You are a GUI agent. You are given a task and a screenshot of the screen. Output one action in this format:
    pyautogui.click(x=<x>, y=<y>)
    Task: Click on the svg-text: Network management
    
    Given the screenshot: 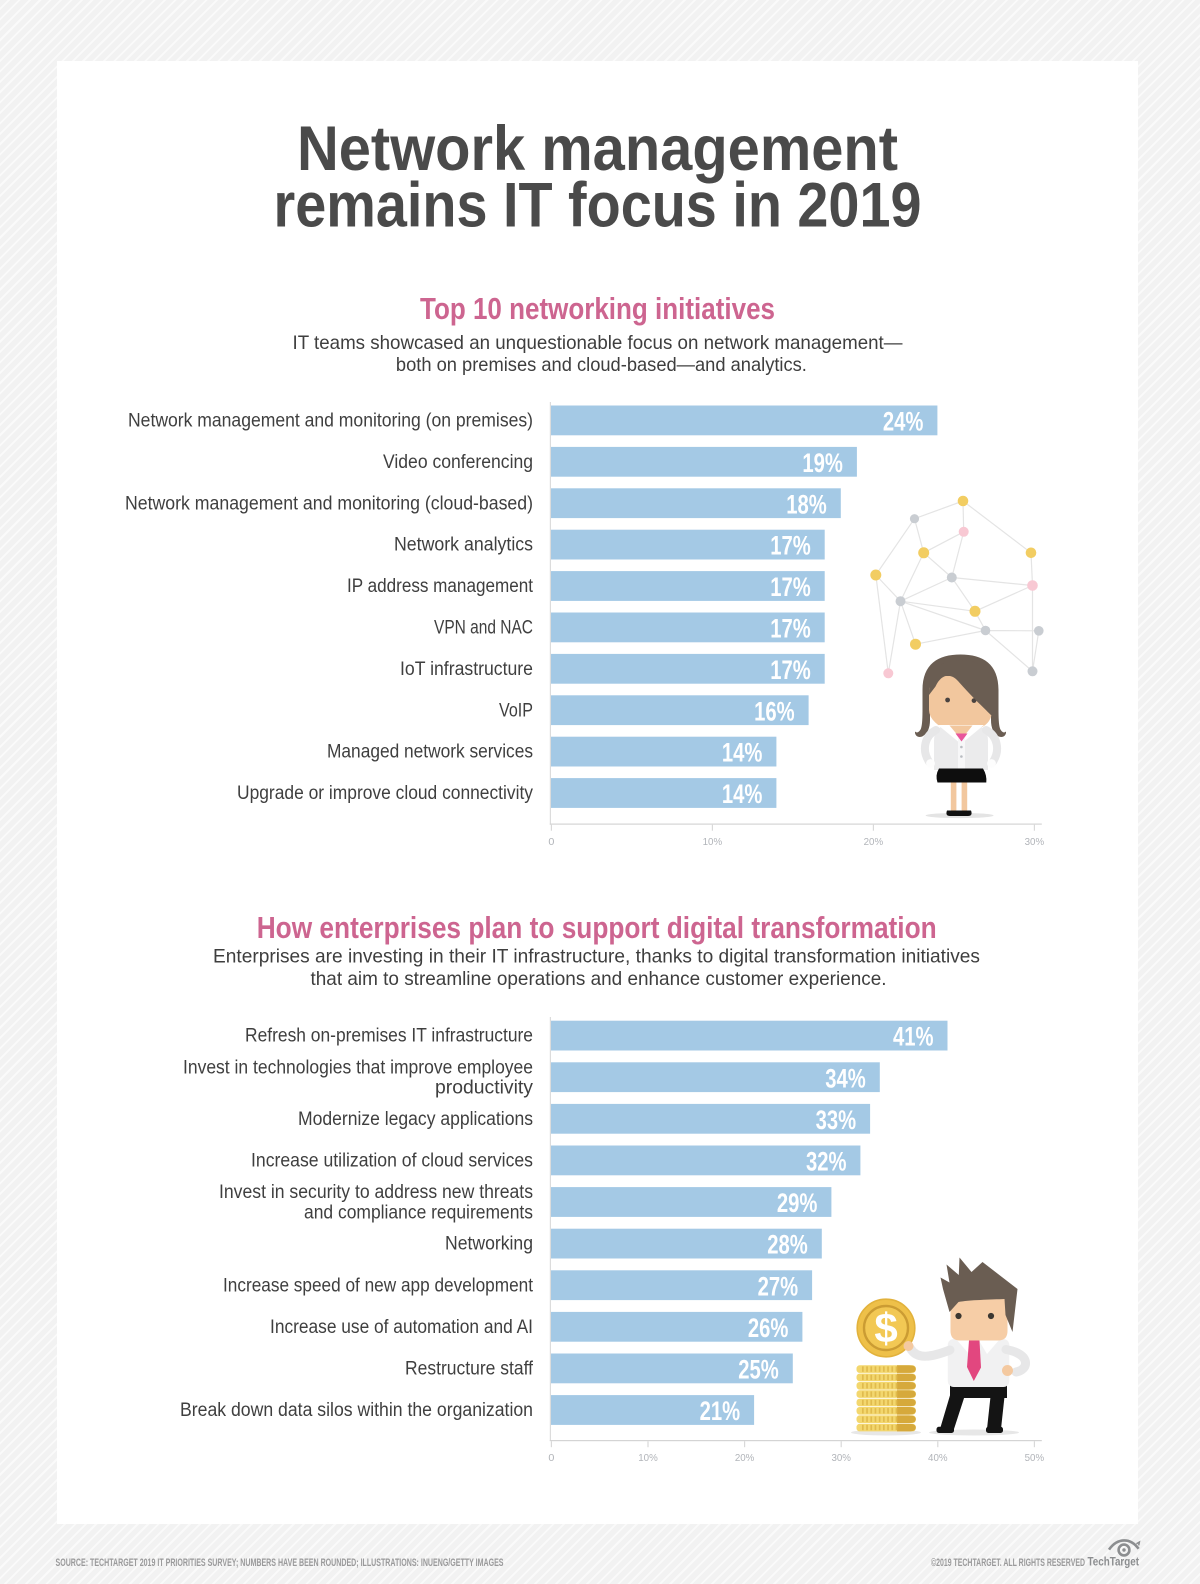 What is the action you would take?
    pyautogui.click(x=597, y=149)
    